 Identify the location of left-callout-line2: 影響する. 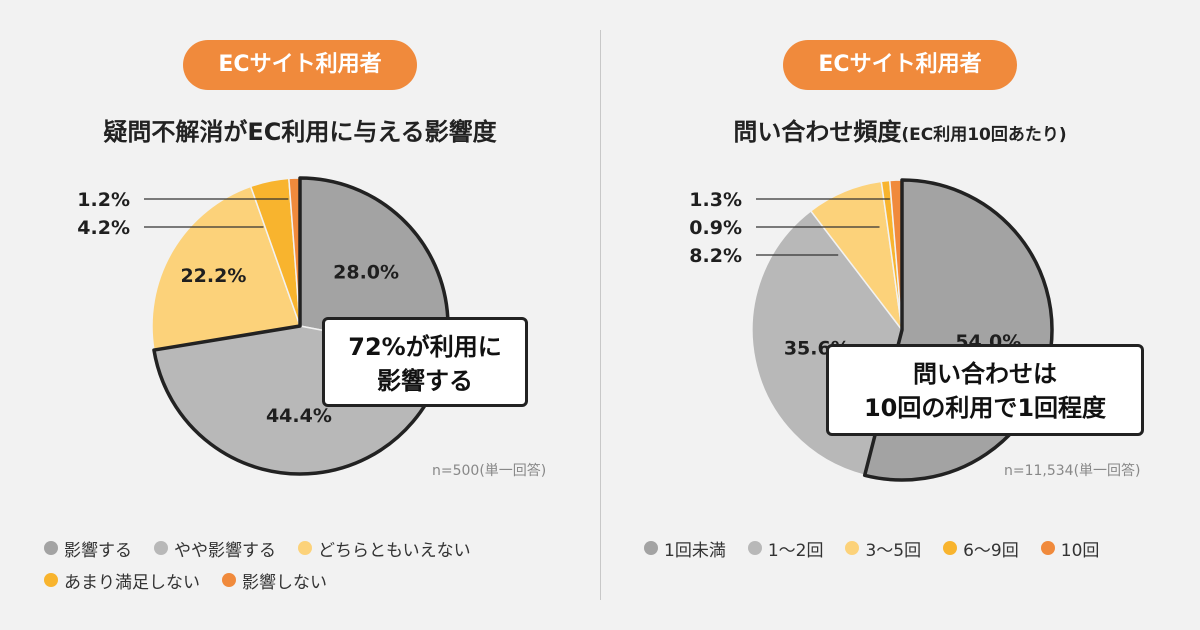
(425, 381).